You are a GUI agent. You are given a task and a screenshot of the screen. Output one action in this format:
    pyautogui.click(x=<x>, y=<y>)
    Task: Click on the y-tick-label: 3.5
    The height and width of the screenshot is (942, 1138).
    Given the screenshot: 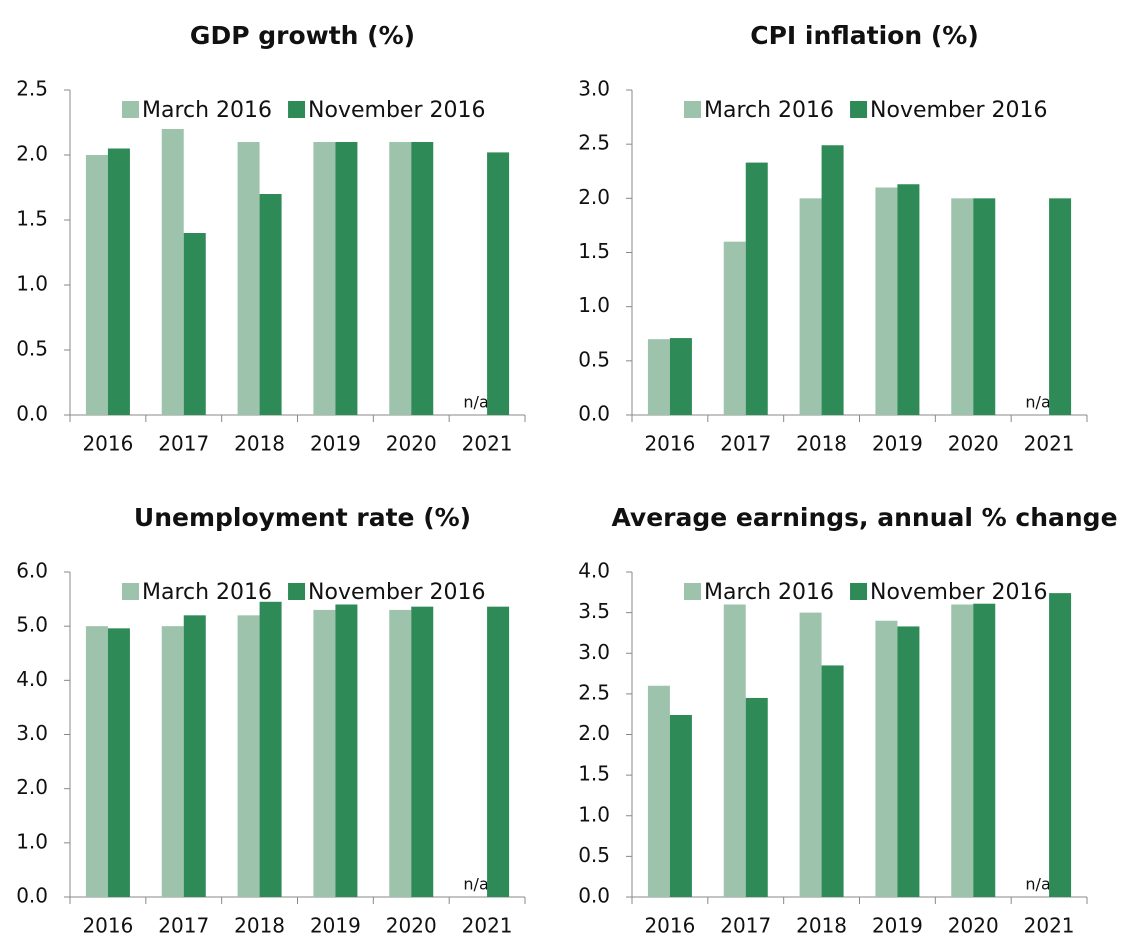 What is the action you would take?
    pyautogui.click(x=594, y=611)
    